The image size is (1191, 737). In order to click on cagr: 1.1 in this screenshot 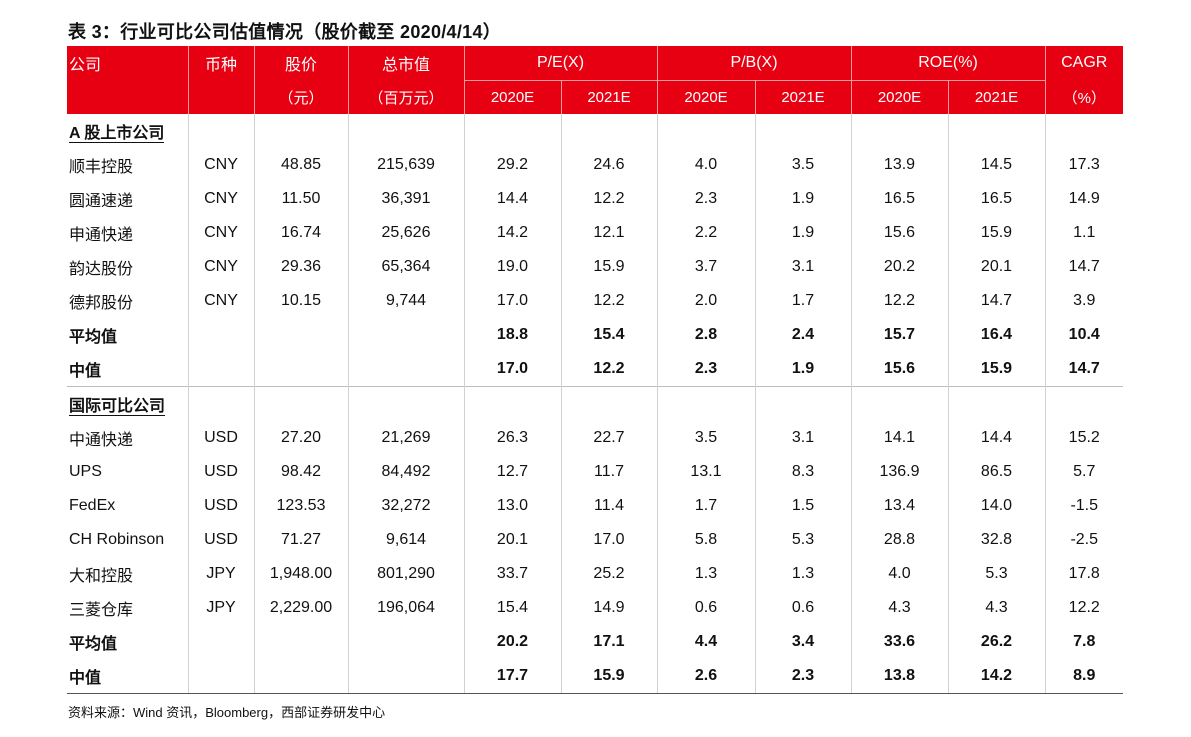, I will do `click(1083, 233)`.